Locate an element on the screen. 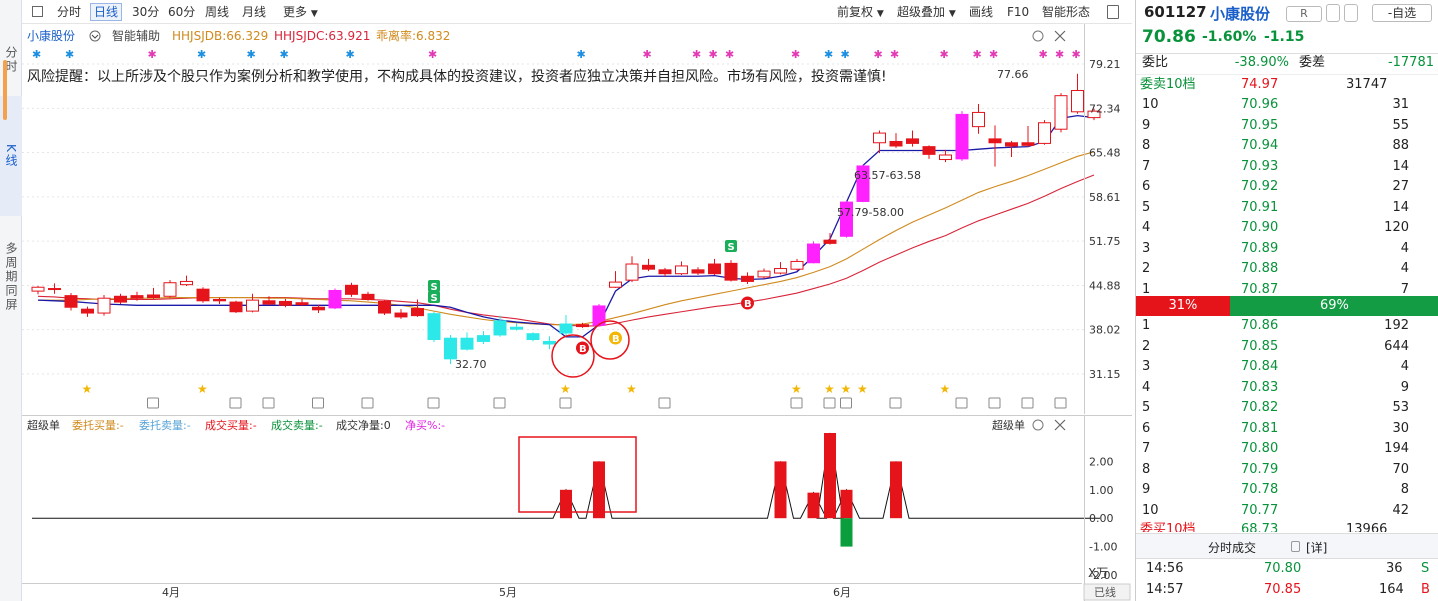  tab-60min: 60分 is located at coordinates (182, 12).